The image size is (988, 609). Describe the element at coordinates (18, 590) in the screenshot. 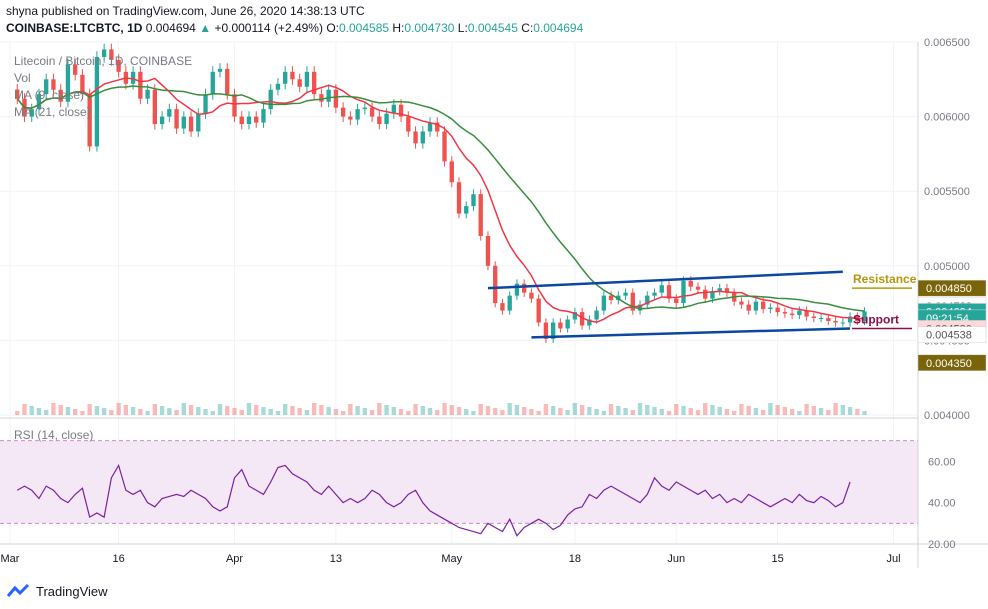

I see `tradingview-logo-icon` at that location.